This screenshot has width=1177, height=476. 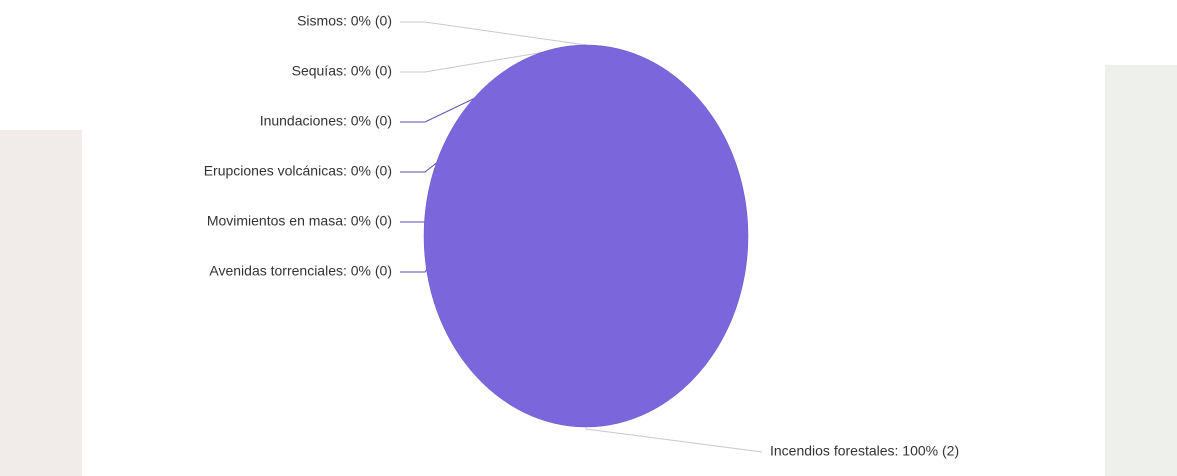 What do you see at coordinates (298, 171) in the screenshot?
I see `slice-label: Erupciones volcánicas: 0% (0)` at bounding box center [298, 171].